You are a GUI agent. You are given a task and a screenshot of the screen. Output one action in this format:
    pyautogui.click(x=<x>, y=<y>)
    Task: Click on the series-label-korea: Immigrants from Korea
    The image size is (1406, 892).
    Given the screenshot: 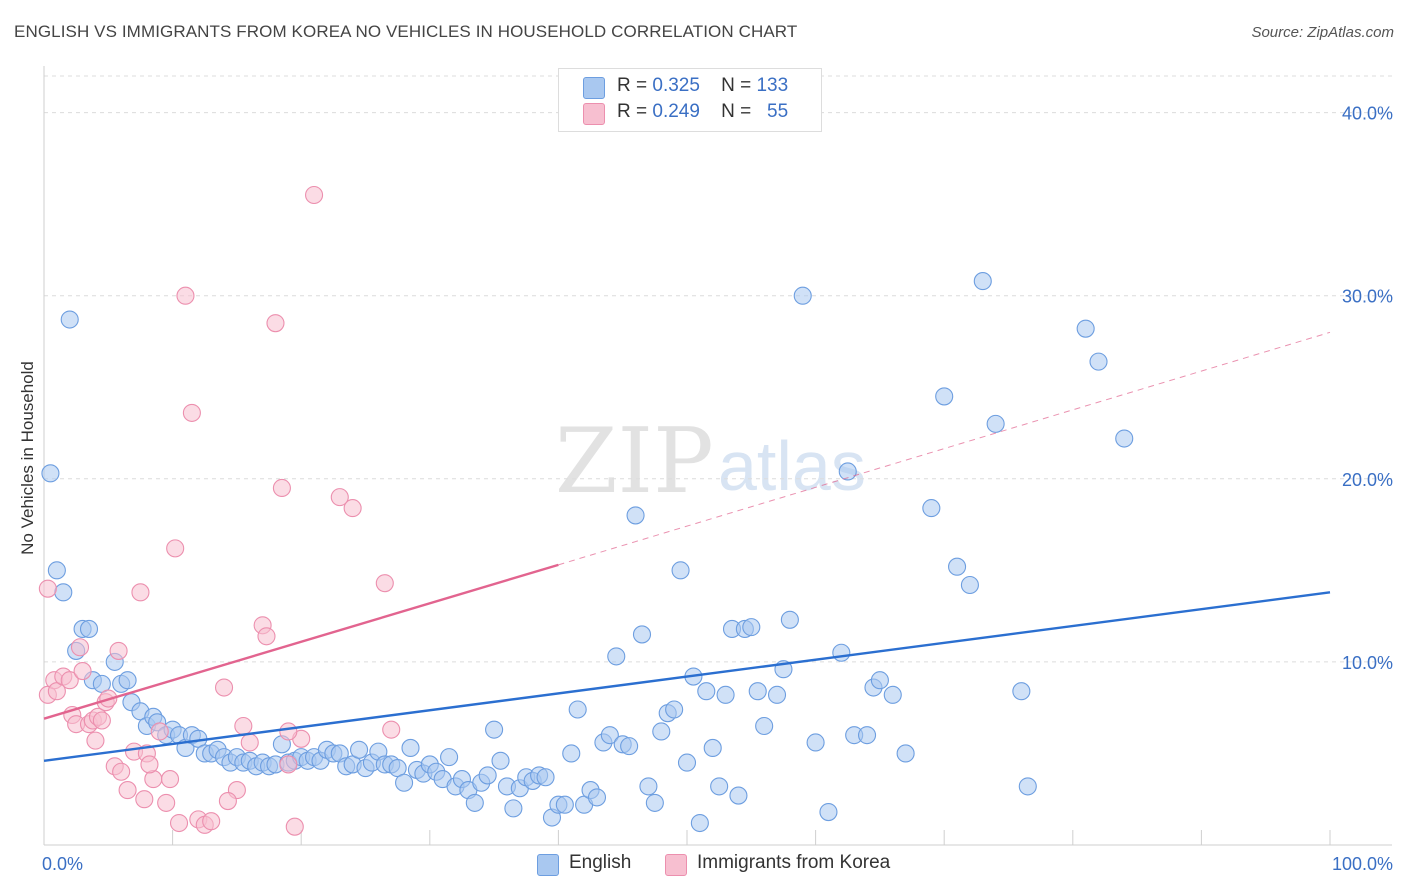 What is the action you would take?
    pyautogui.click(x=794, y=862)
    